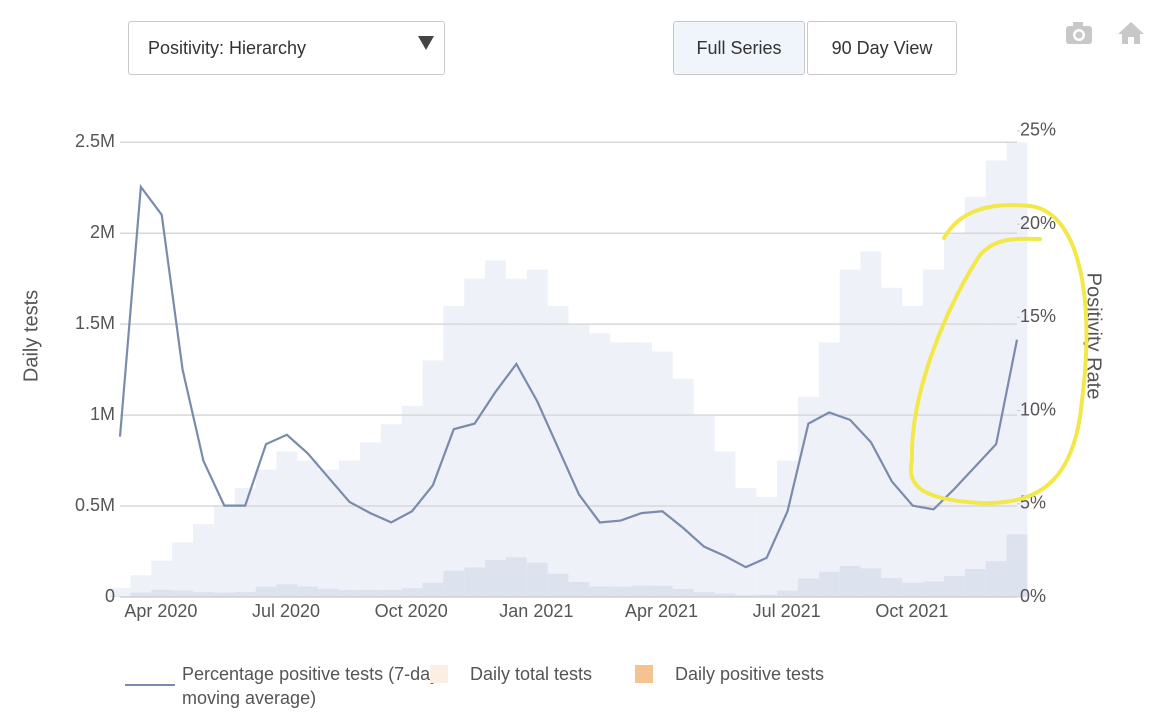  I want to click on y-tick-label: 1M, so click(102, 414).